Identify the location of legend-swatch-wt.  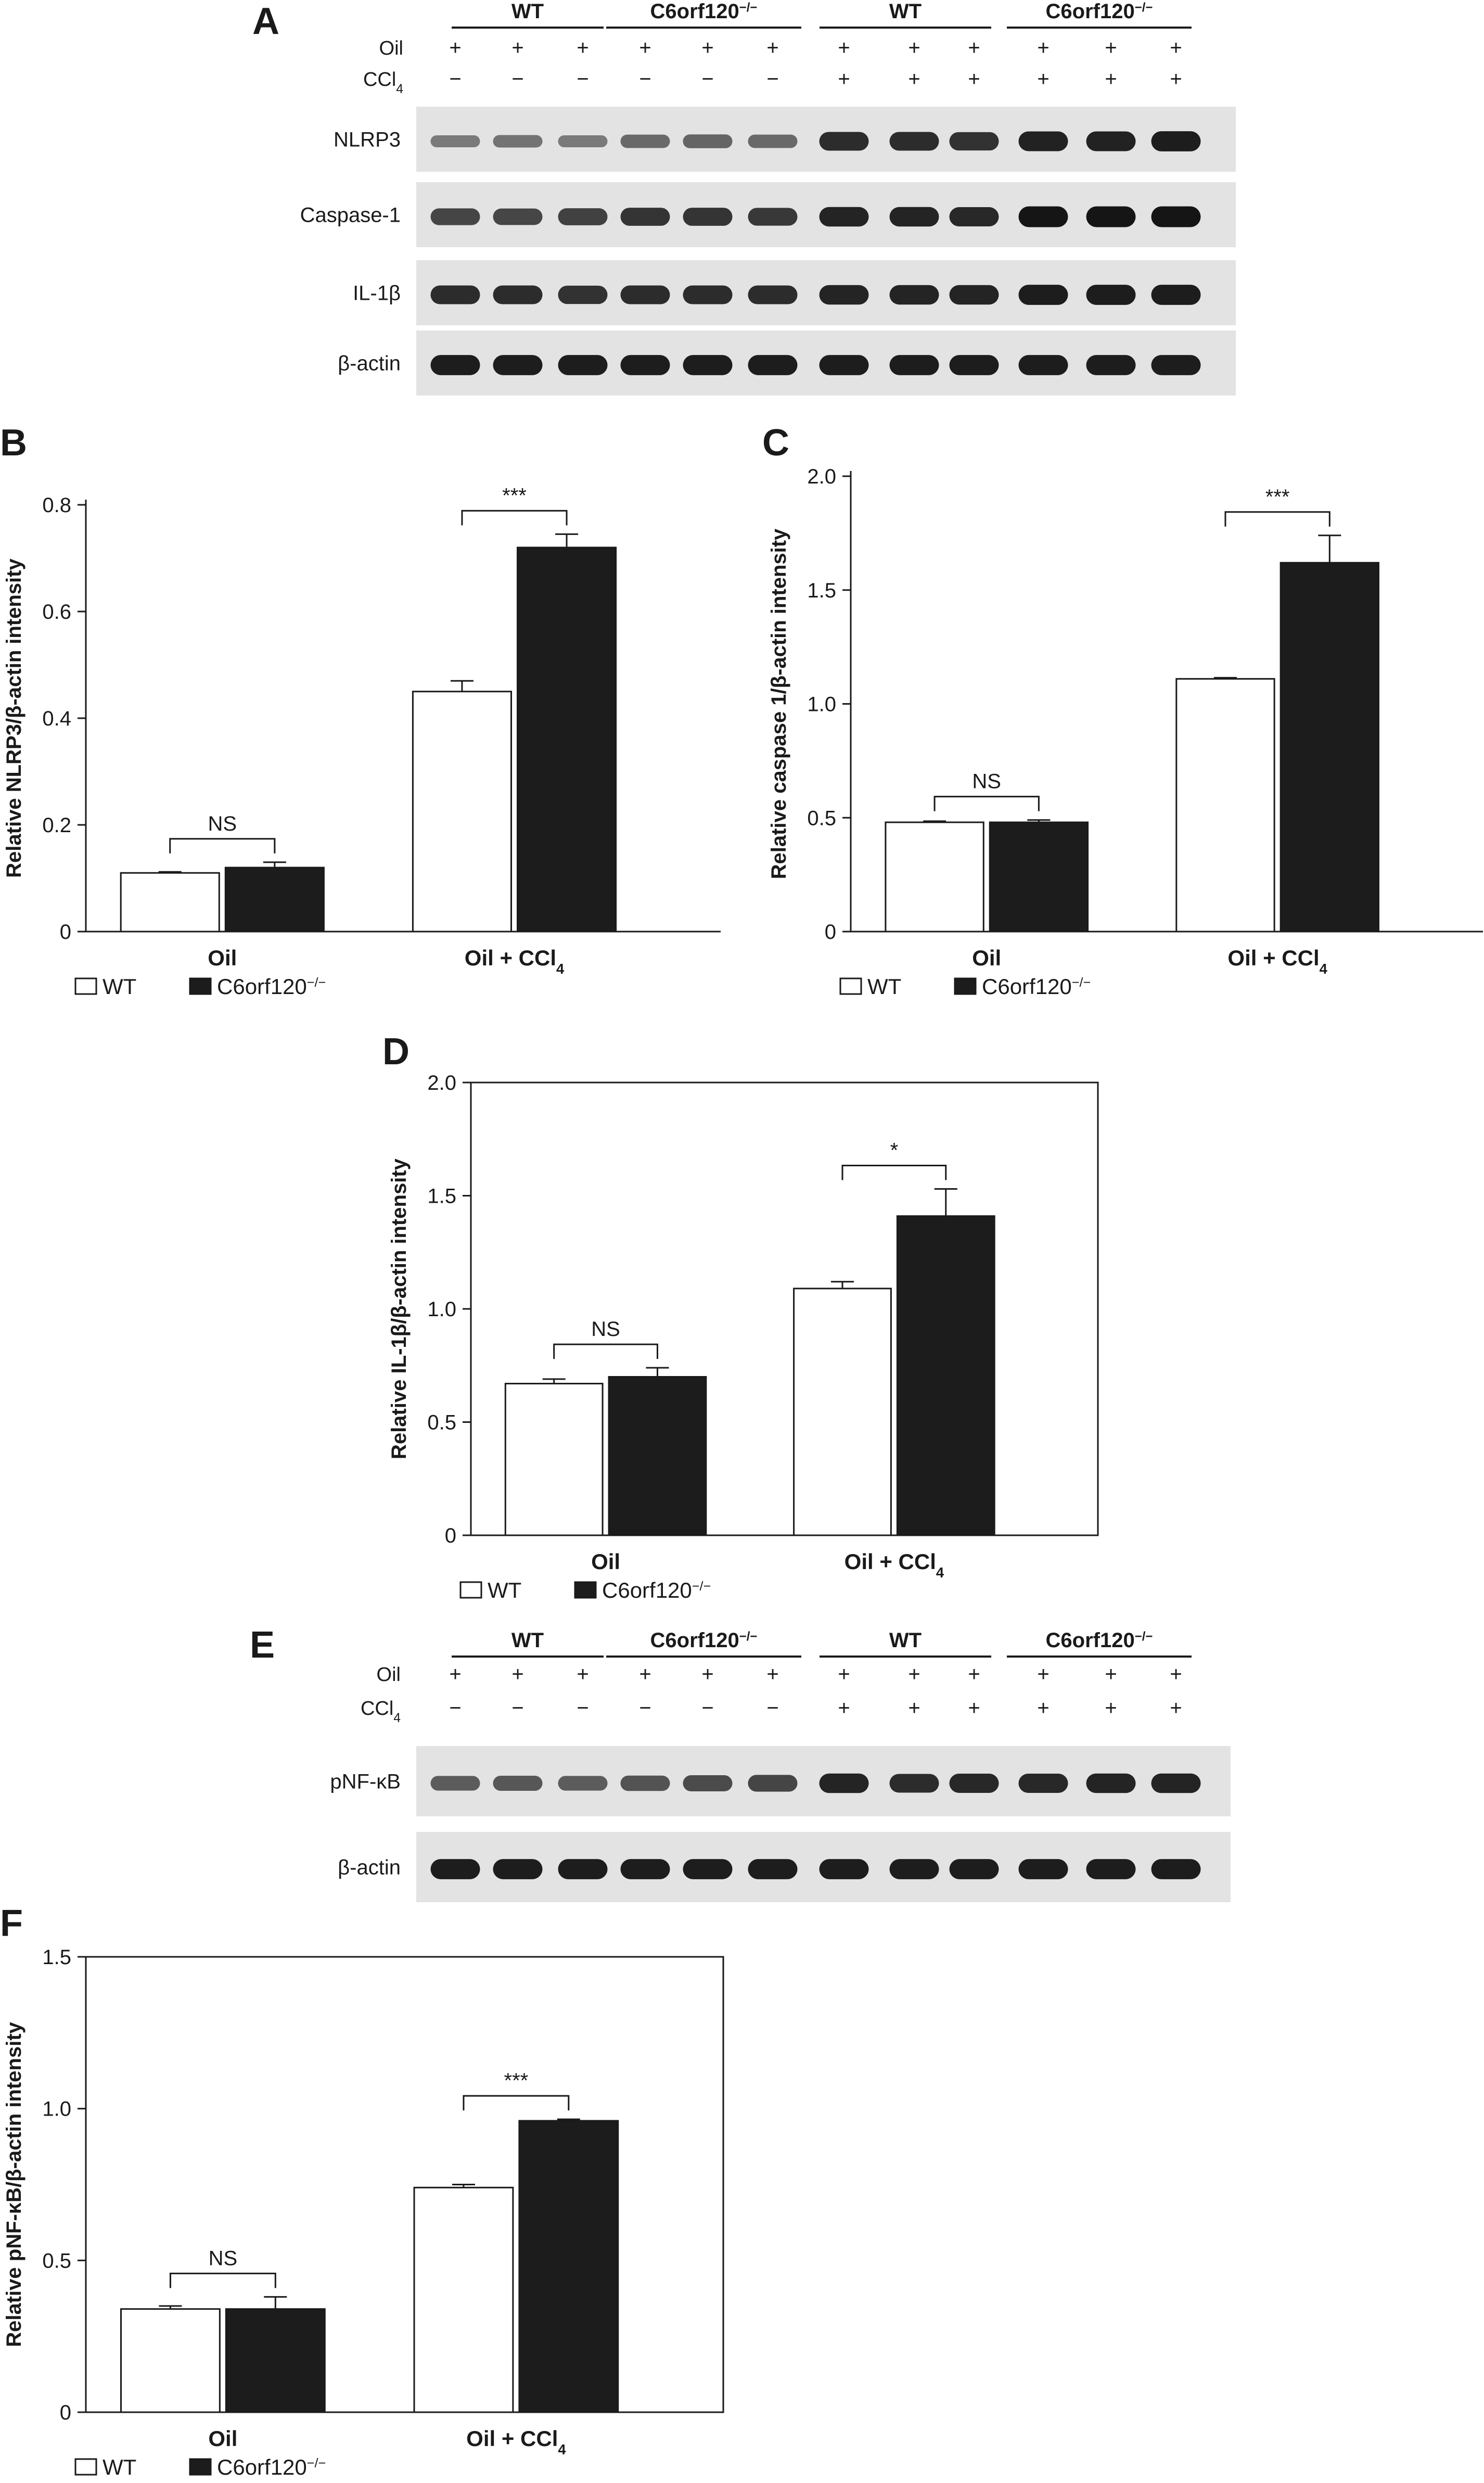
(85, 2467).